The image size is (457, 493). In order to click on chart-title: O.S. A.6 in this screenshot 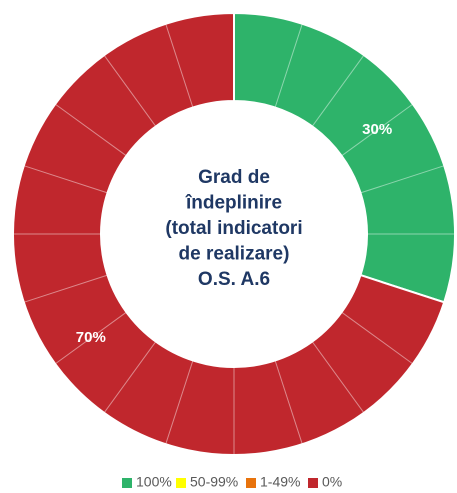, I will do `click(234, 279)`.